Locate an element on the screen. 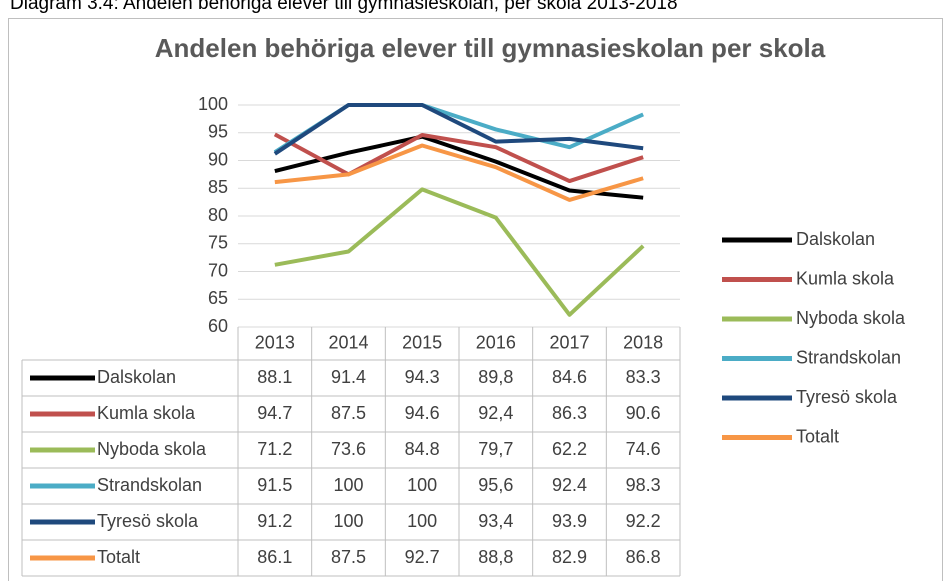 This screenshot has width=944, height=581. table-cell: 94.3 is located at coordinates (422, 377).